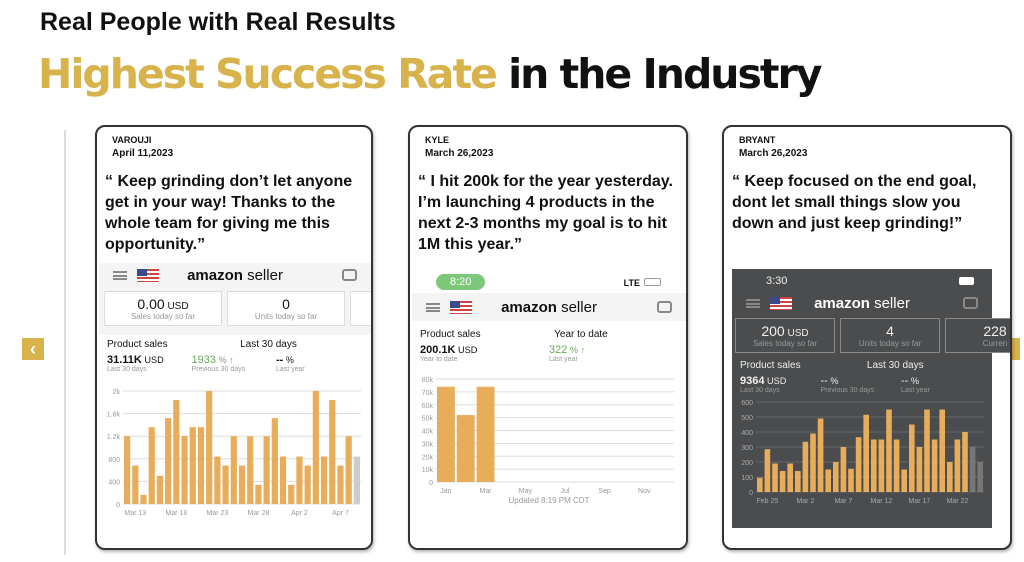 This screenshot has height=562, width=1024. Describe the element at coordinates (428, 393) in the screenshot. I see `y-tick-label: 70k` at that location.